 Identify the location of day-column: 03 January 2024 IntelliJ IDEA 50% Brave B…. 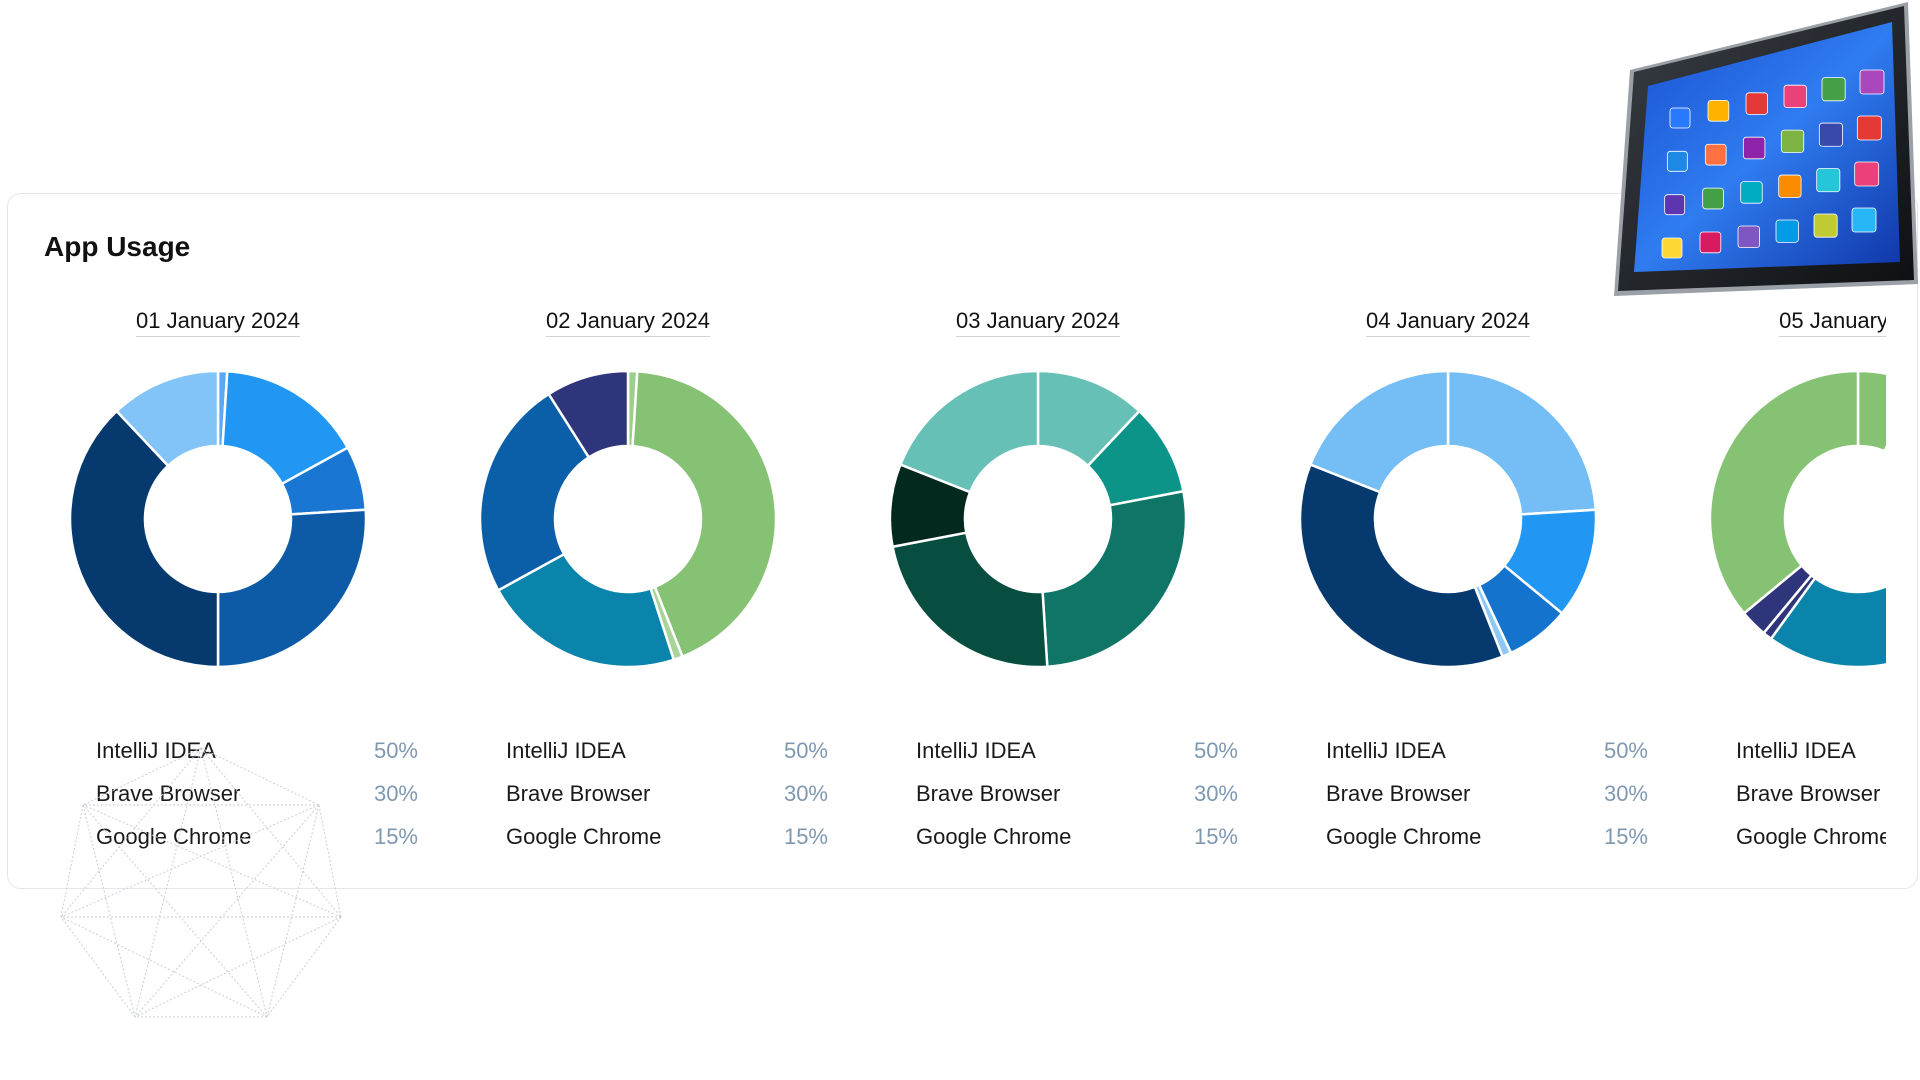
(1058, 541).